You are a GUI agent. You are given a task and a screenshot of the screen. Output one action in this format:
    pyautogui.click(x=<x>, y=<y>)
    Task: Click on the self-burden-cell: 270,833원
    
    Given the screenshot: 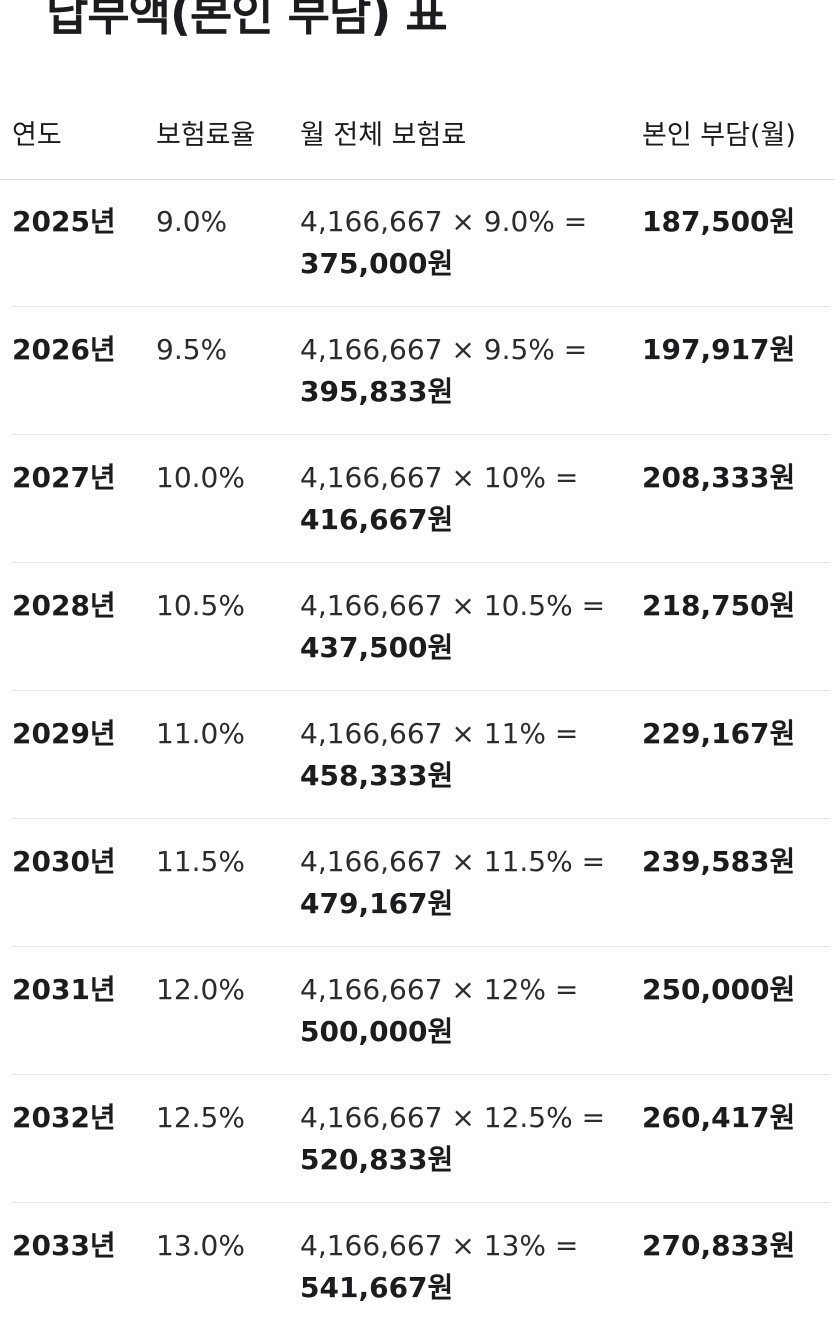 What is the action you would take?
    pyautogui.click(x=719, y=1245)
    